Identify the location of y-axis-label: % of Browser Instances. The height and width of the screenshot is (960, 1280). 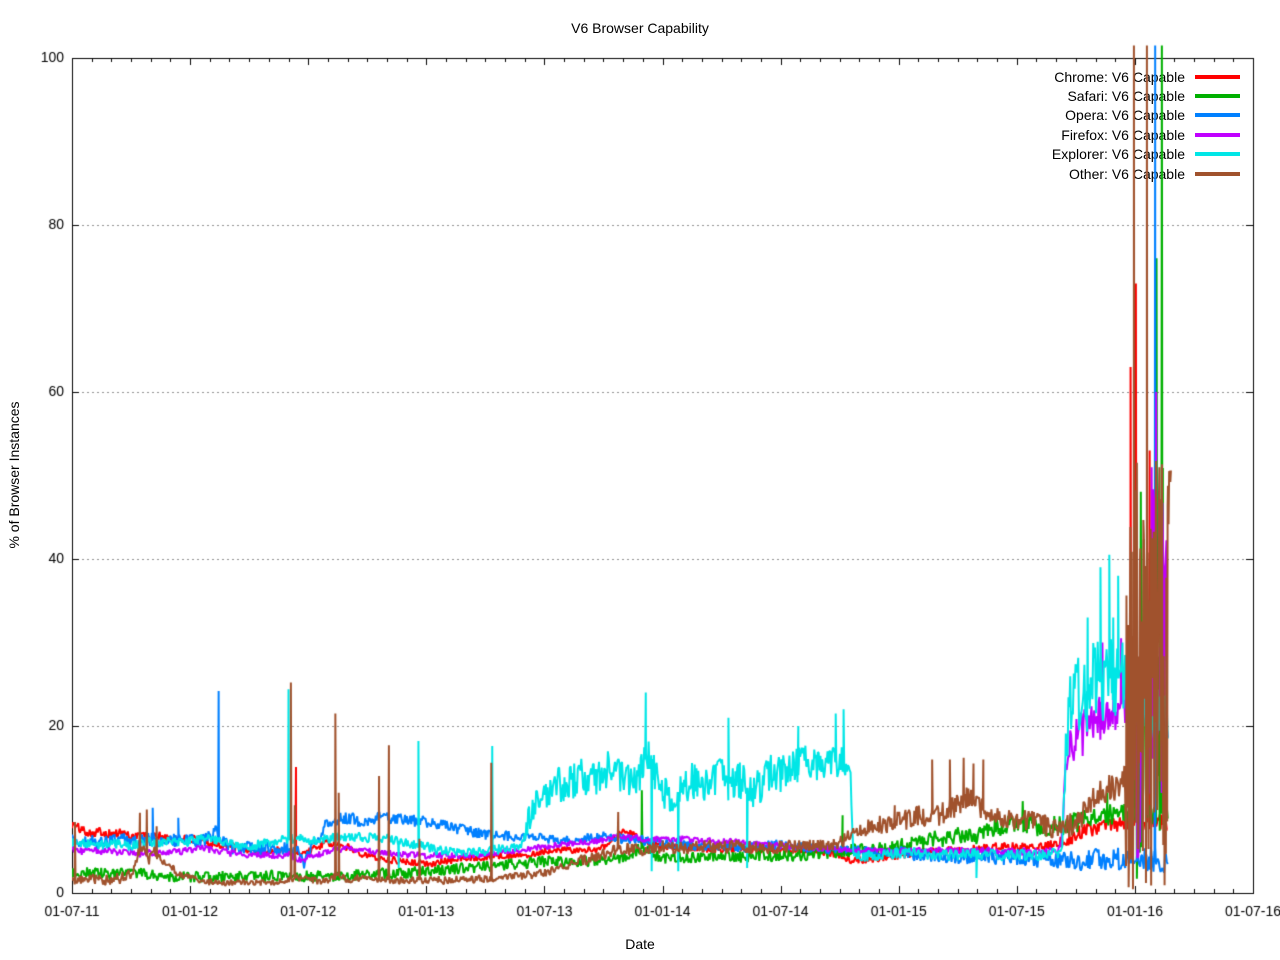
(14, 475).